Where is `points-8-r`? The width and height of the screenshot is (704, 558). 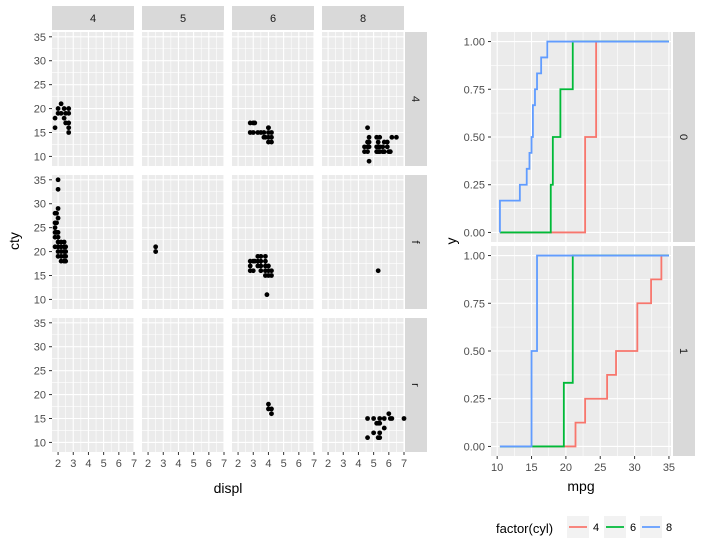 points-8-r is located at coordinates (386, 426).